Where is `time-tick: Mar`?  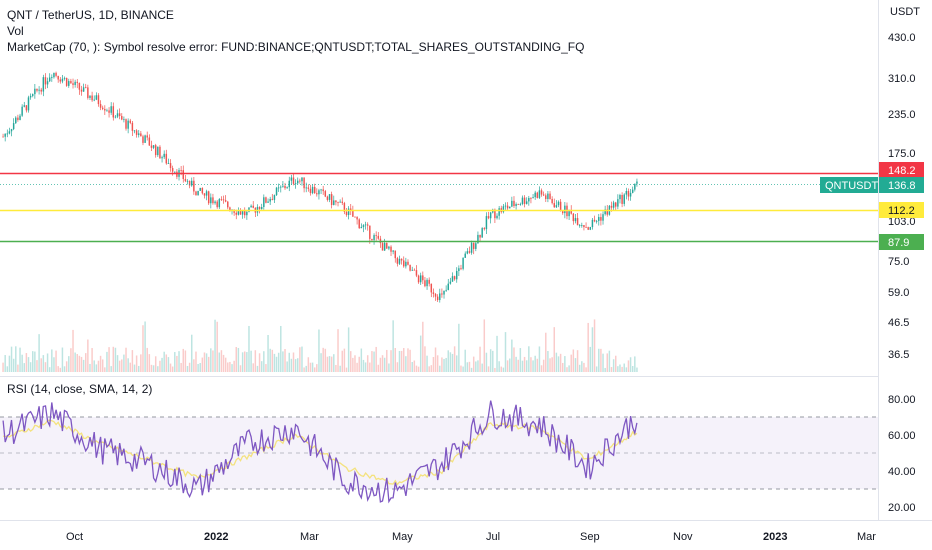
time-tick: Mar is located at coordinates (866, 537).